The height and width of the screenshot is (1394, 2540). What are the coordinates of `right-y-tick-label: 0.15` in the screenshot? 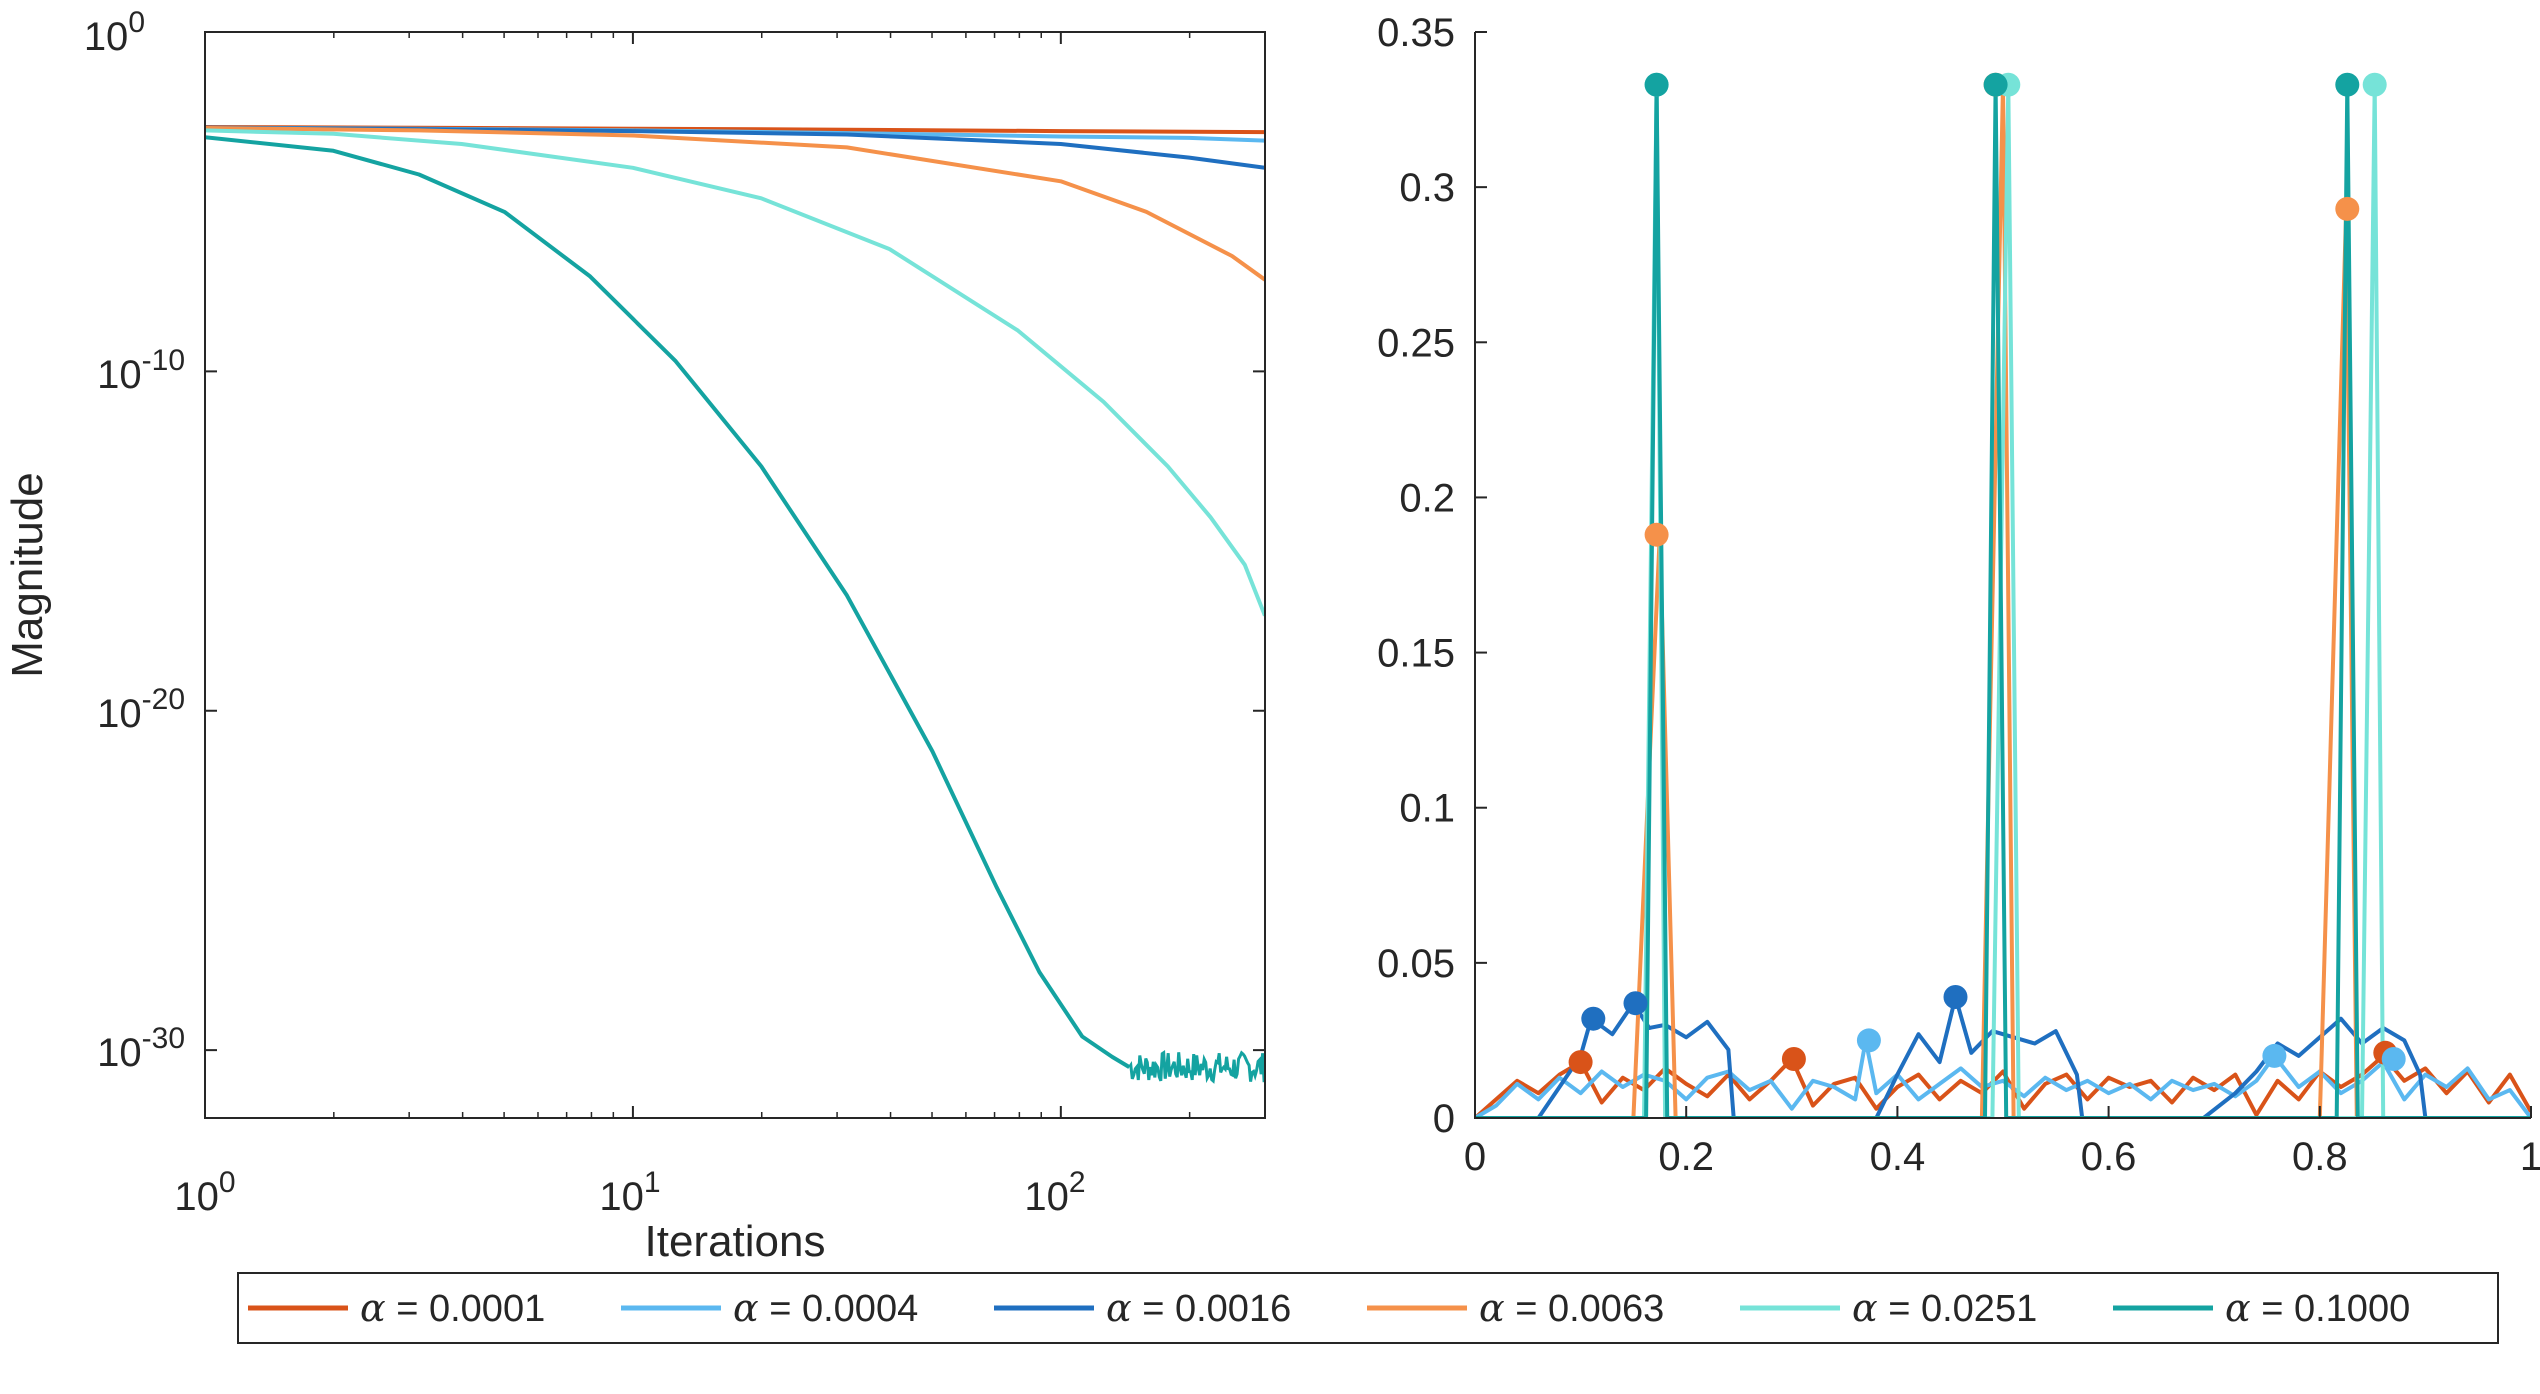 It's located at (1416, 654).